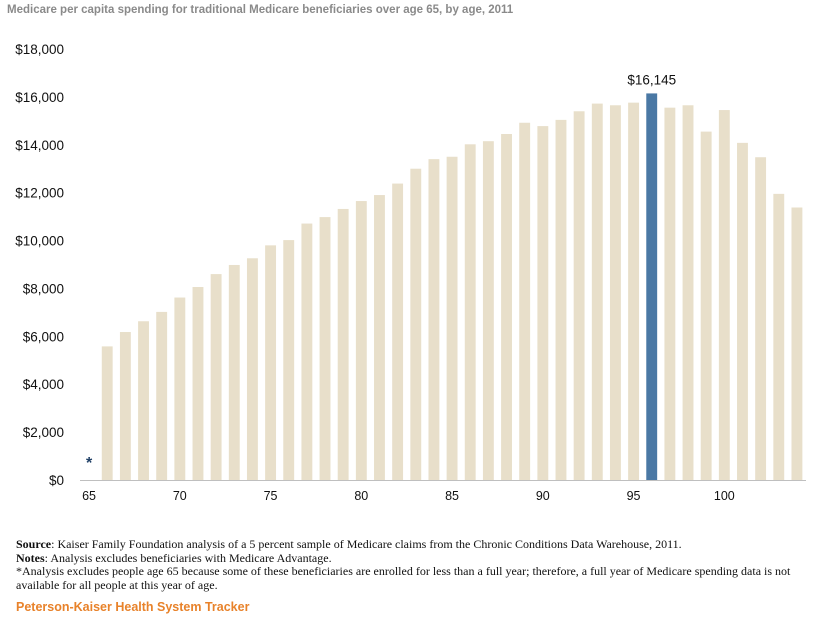 The height and width of the screenshot is (621, 828). What do you see at coordinates (452, 496) in the screenshot?
I see `x-tick-label: 85` at bounding box center [452, 496].